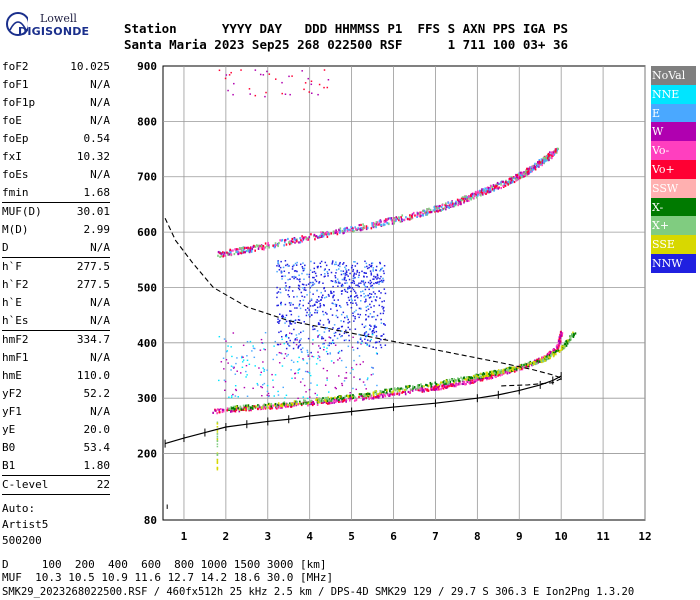 This screenshot has height=600, width=700. What do you see at coordinates (56, 394) in the screenshot?
I see `param-row: yF2 52.2` at bounding box center [56, 394].